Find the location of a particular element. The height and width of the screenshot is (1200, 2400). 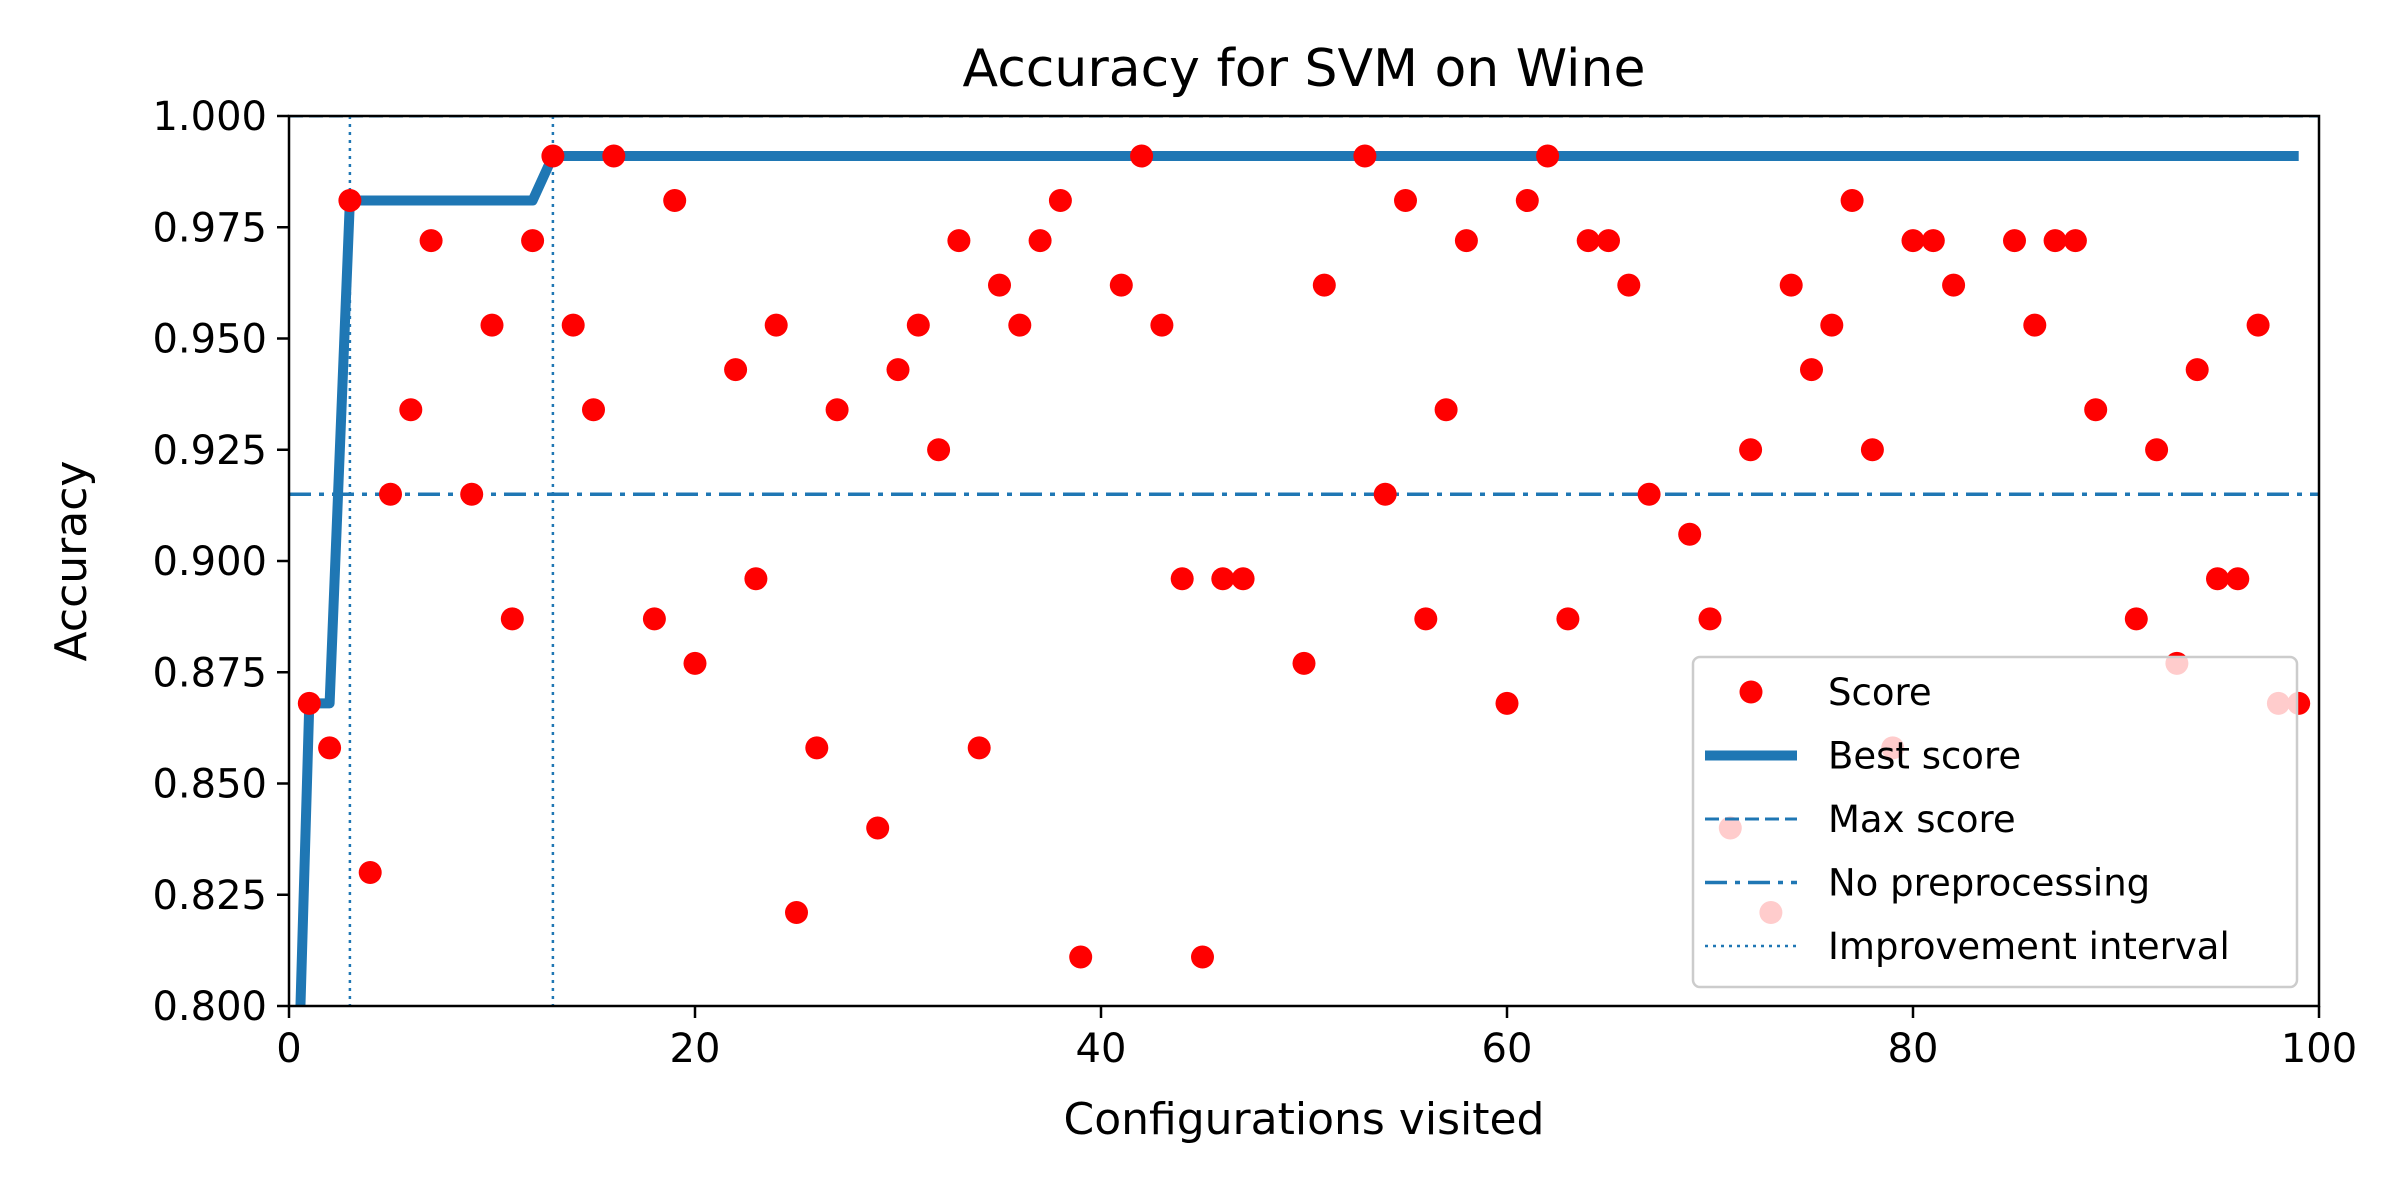

y-tick-label: 0.825 is located at coordinates (209, 896).